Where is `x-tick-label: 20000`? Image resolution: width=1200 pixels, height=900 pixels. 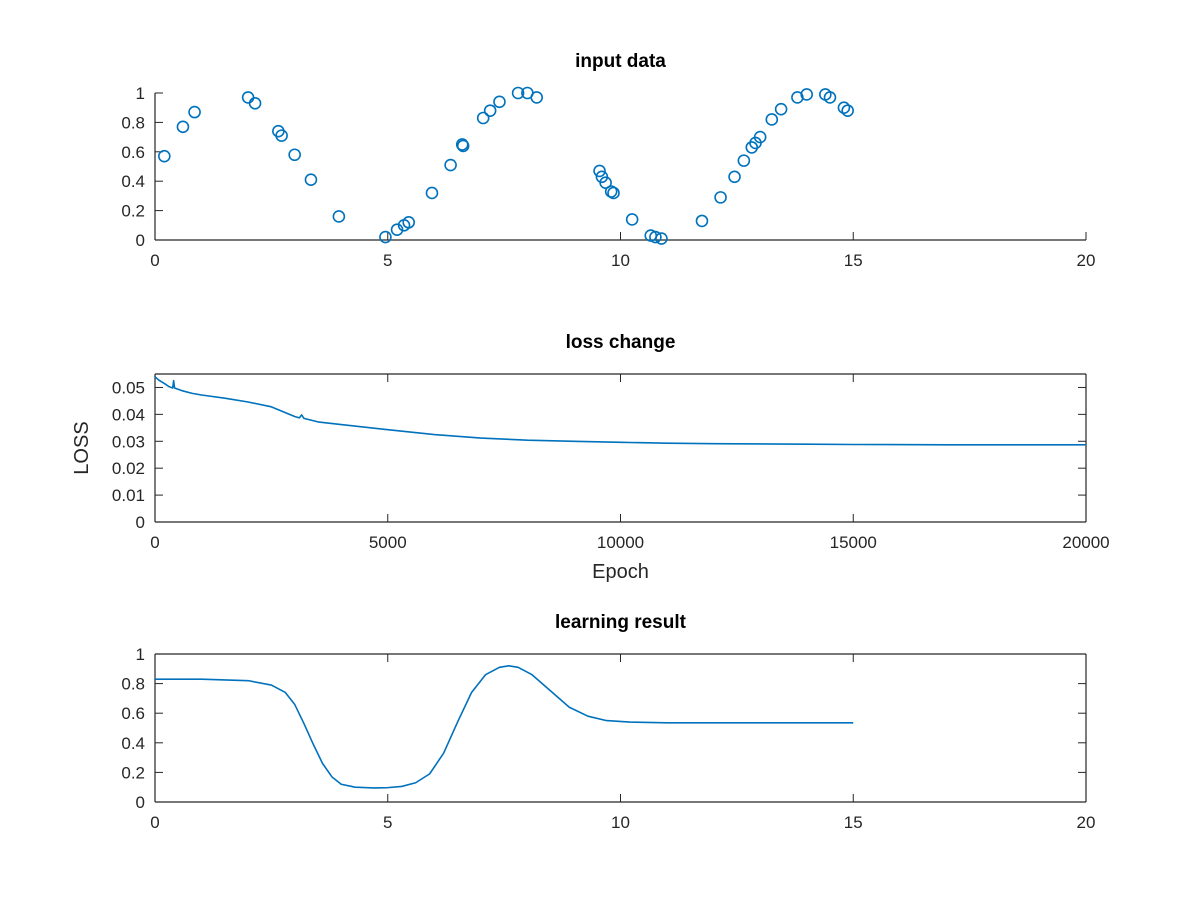 x-tick-label: 20000 is located at coordinates (1085, 542).